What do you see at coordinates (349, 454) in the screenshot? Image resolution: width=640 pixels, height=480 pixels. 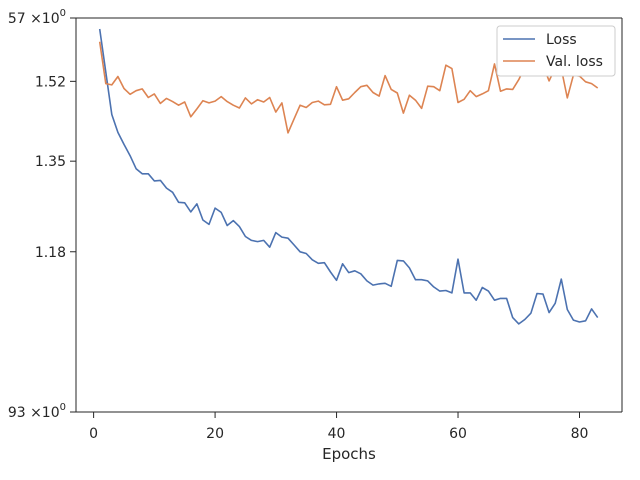 I see `x-axis-label: Epochs` at bounding box center [349, 454].